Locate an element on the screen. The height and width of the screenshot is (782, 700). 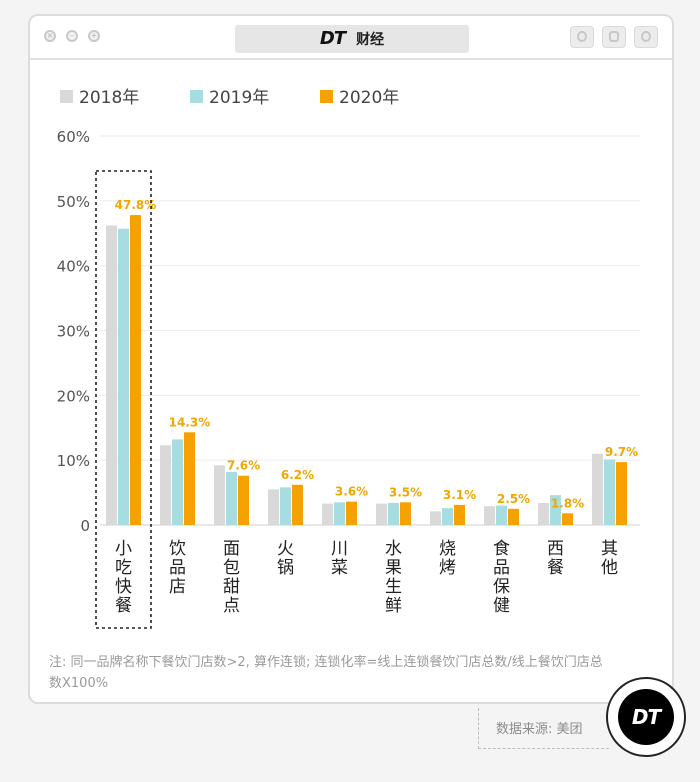
data-label-2: 14.3% is located at coordinates (190, 422).